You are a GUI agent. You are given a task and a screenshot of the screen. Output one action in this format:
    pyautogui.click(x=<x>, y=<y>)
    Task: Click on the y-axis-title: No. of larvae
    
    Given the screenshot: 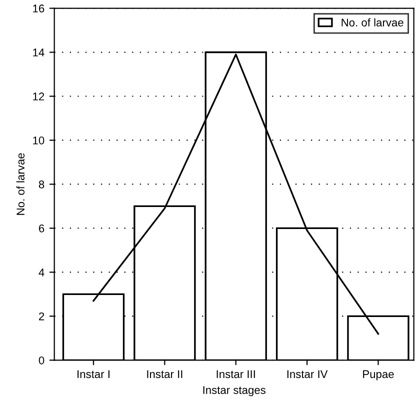 What is the action you would take?
    pyautogui.click(x=20, y=184)
    